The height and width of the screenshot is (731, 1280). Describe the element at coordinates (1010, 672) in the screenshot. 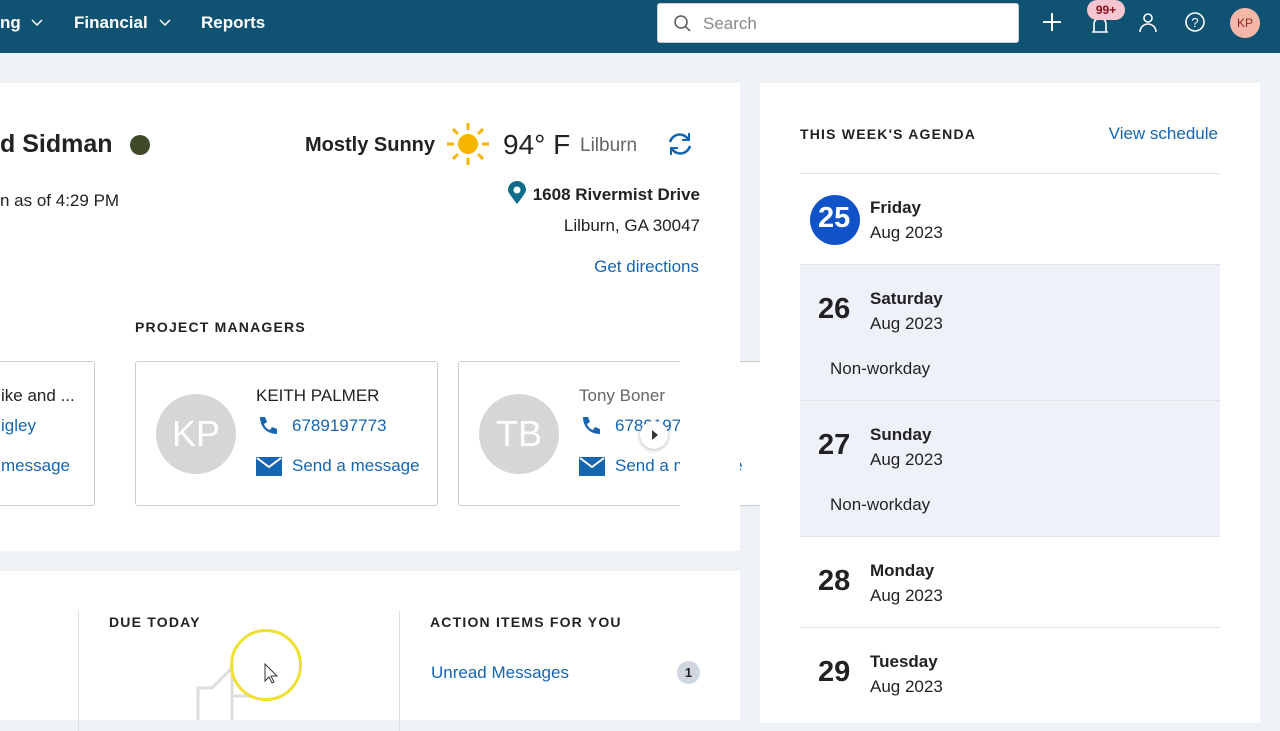

I see `agenda-day: 29 Tuesday Aug 2023` at that location.